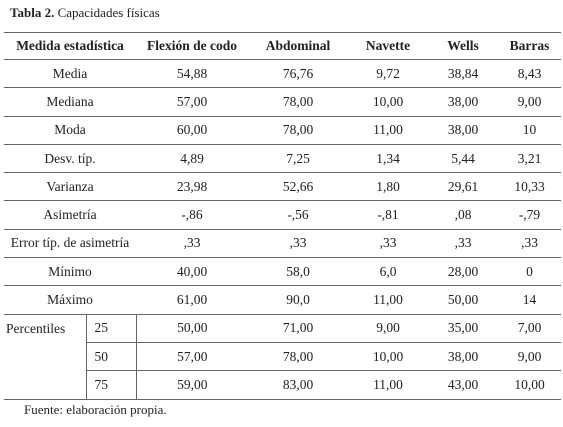 This screenshot has height=427, width=563. What do you see at coordinates (111, 328) in the screenshot?
I see `percentile-label: 25` at bounding box center [111, 328].